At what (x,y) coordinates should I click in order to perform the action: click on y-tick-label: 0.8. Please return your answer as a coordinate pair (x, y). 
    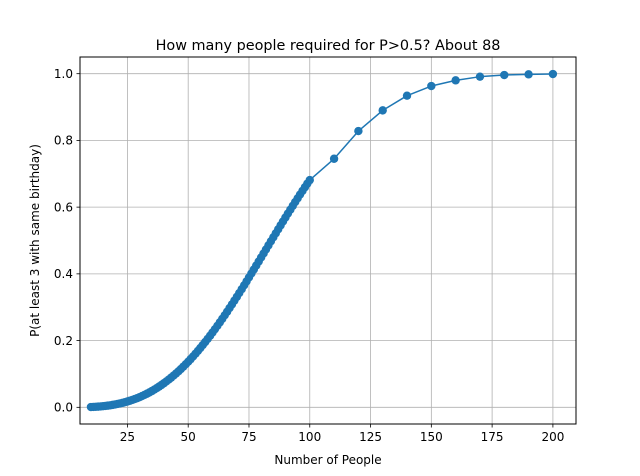
    Looking at the image, I should click on (63, 141).